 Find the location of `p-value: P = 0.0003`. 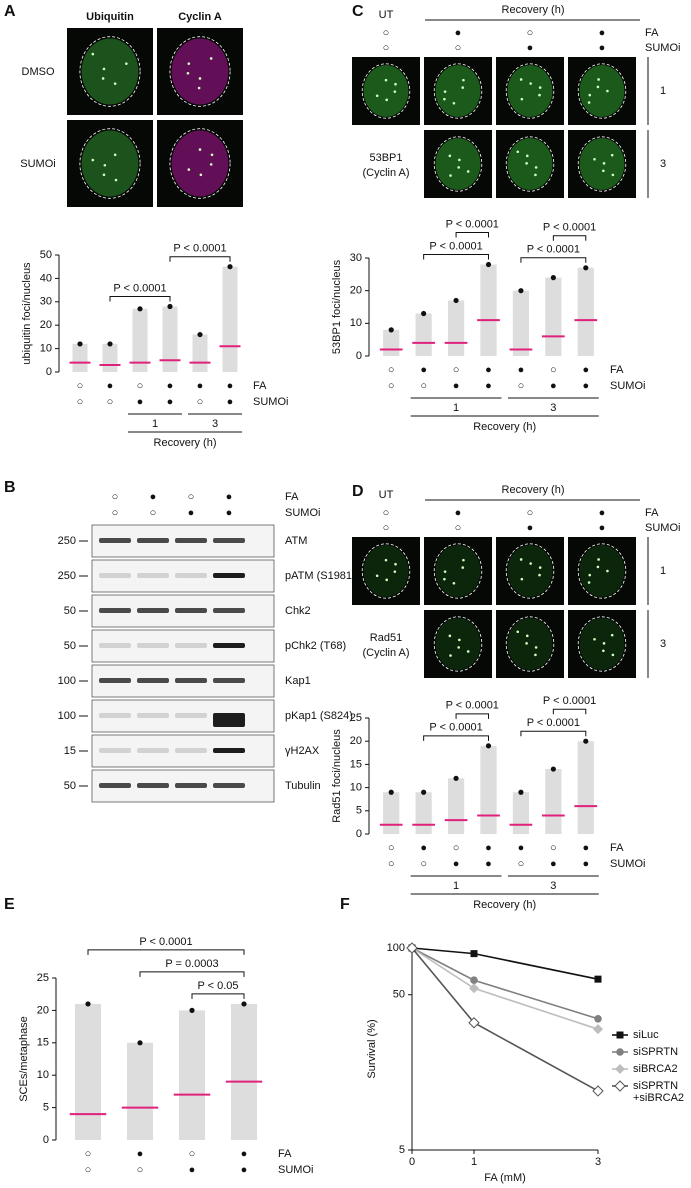

p-value: P = 0.0003 is located at coordinates (191, 964).